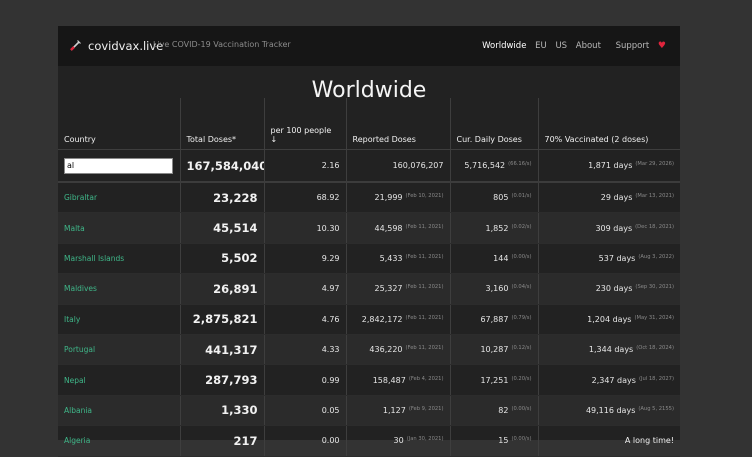 This screenshot has height=457, width=752. Describe the element at coordinates (494, 198) in the screenshot. I see `daily-cell: 805 (0.01/s)` at that location.